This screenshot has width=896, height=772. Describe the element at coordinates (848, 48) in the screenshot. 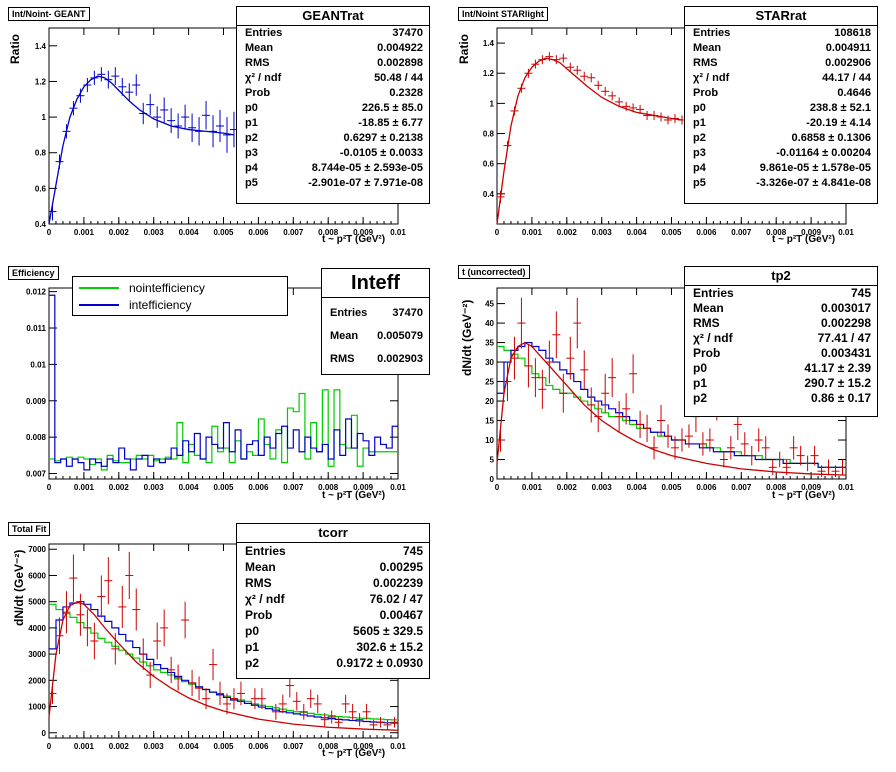

I see `stats-value: 0.004911` at that location.